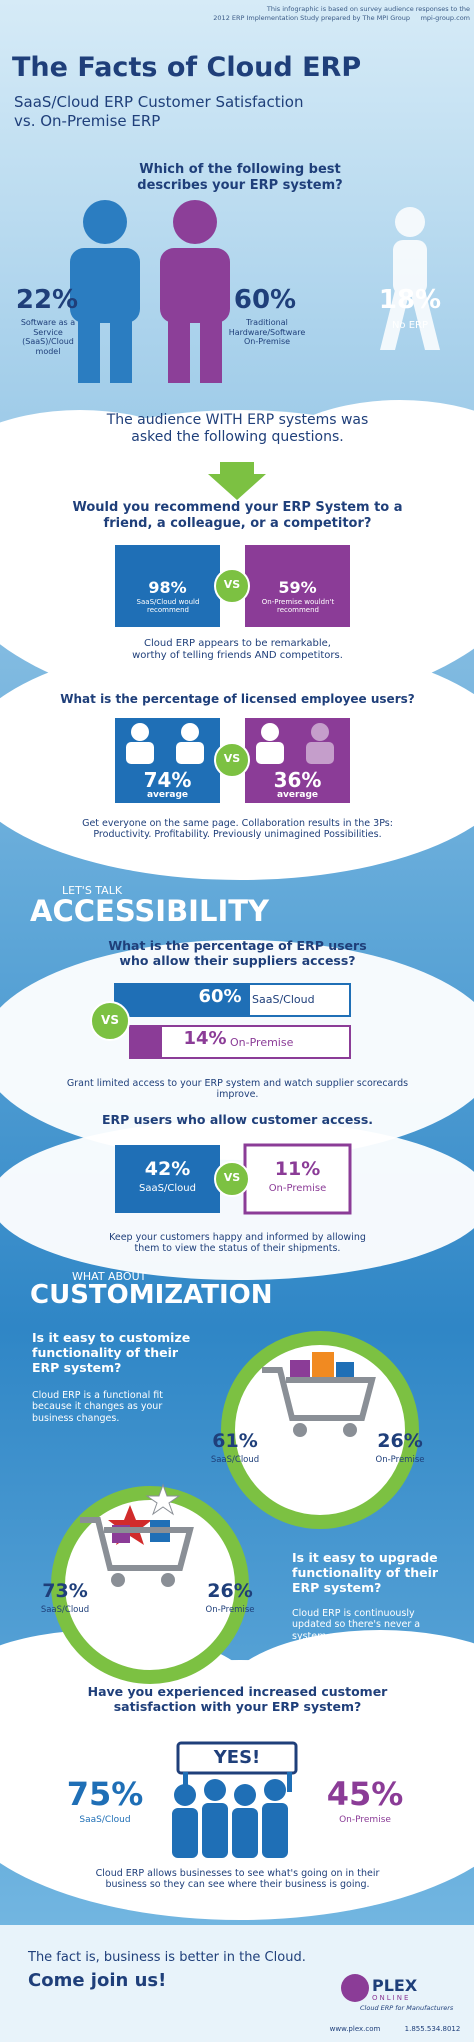 The width and height of the screenshot is (474, 2042). What do you see at coordinates (205, 1038) in the screenshot?
I see `percent: 14%` at bounding box center [205, 1038].